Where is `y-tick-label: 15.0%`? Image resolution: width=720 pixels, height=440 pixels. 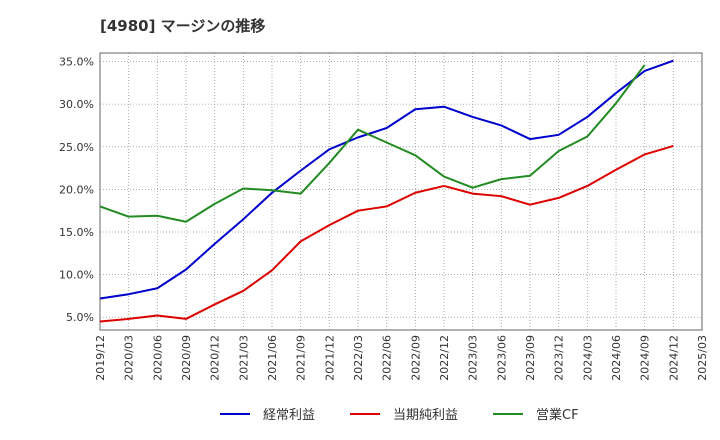
y-tick-label: 15.0% is located at coordinates (76, 232).